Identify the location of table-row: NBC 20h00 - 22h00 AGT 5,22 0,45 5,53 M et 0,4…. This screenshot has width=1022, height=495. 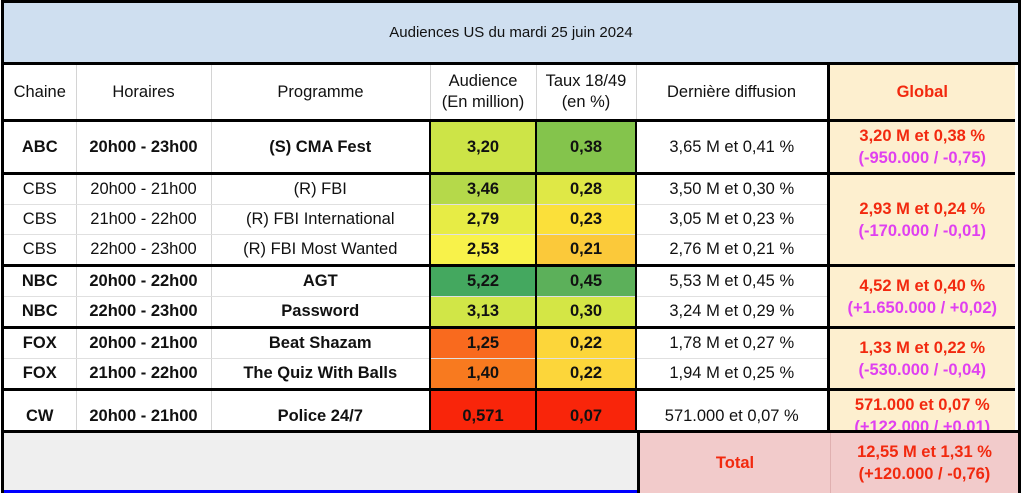
(509, 297).